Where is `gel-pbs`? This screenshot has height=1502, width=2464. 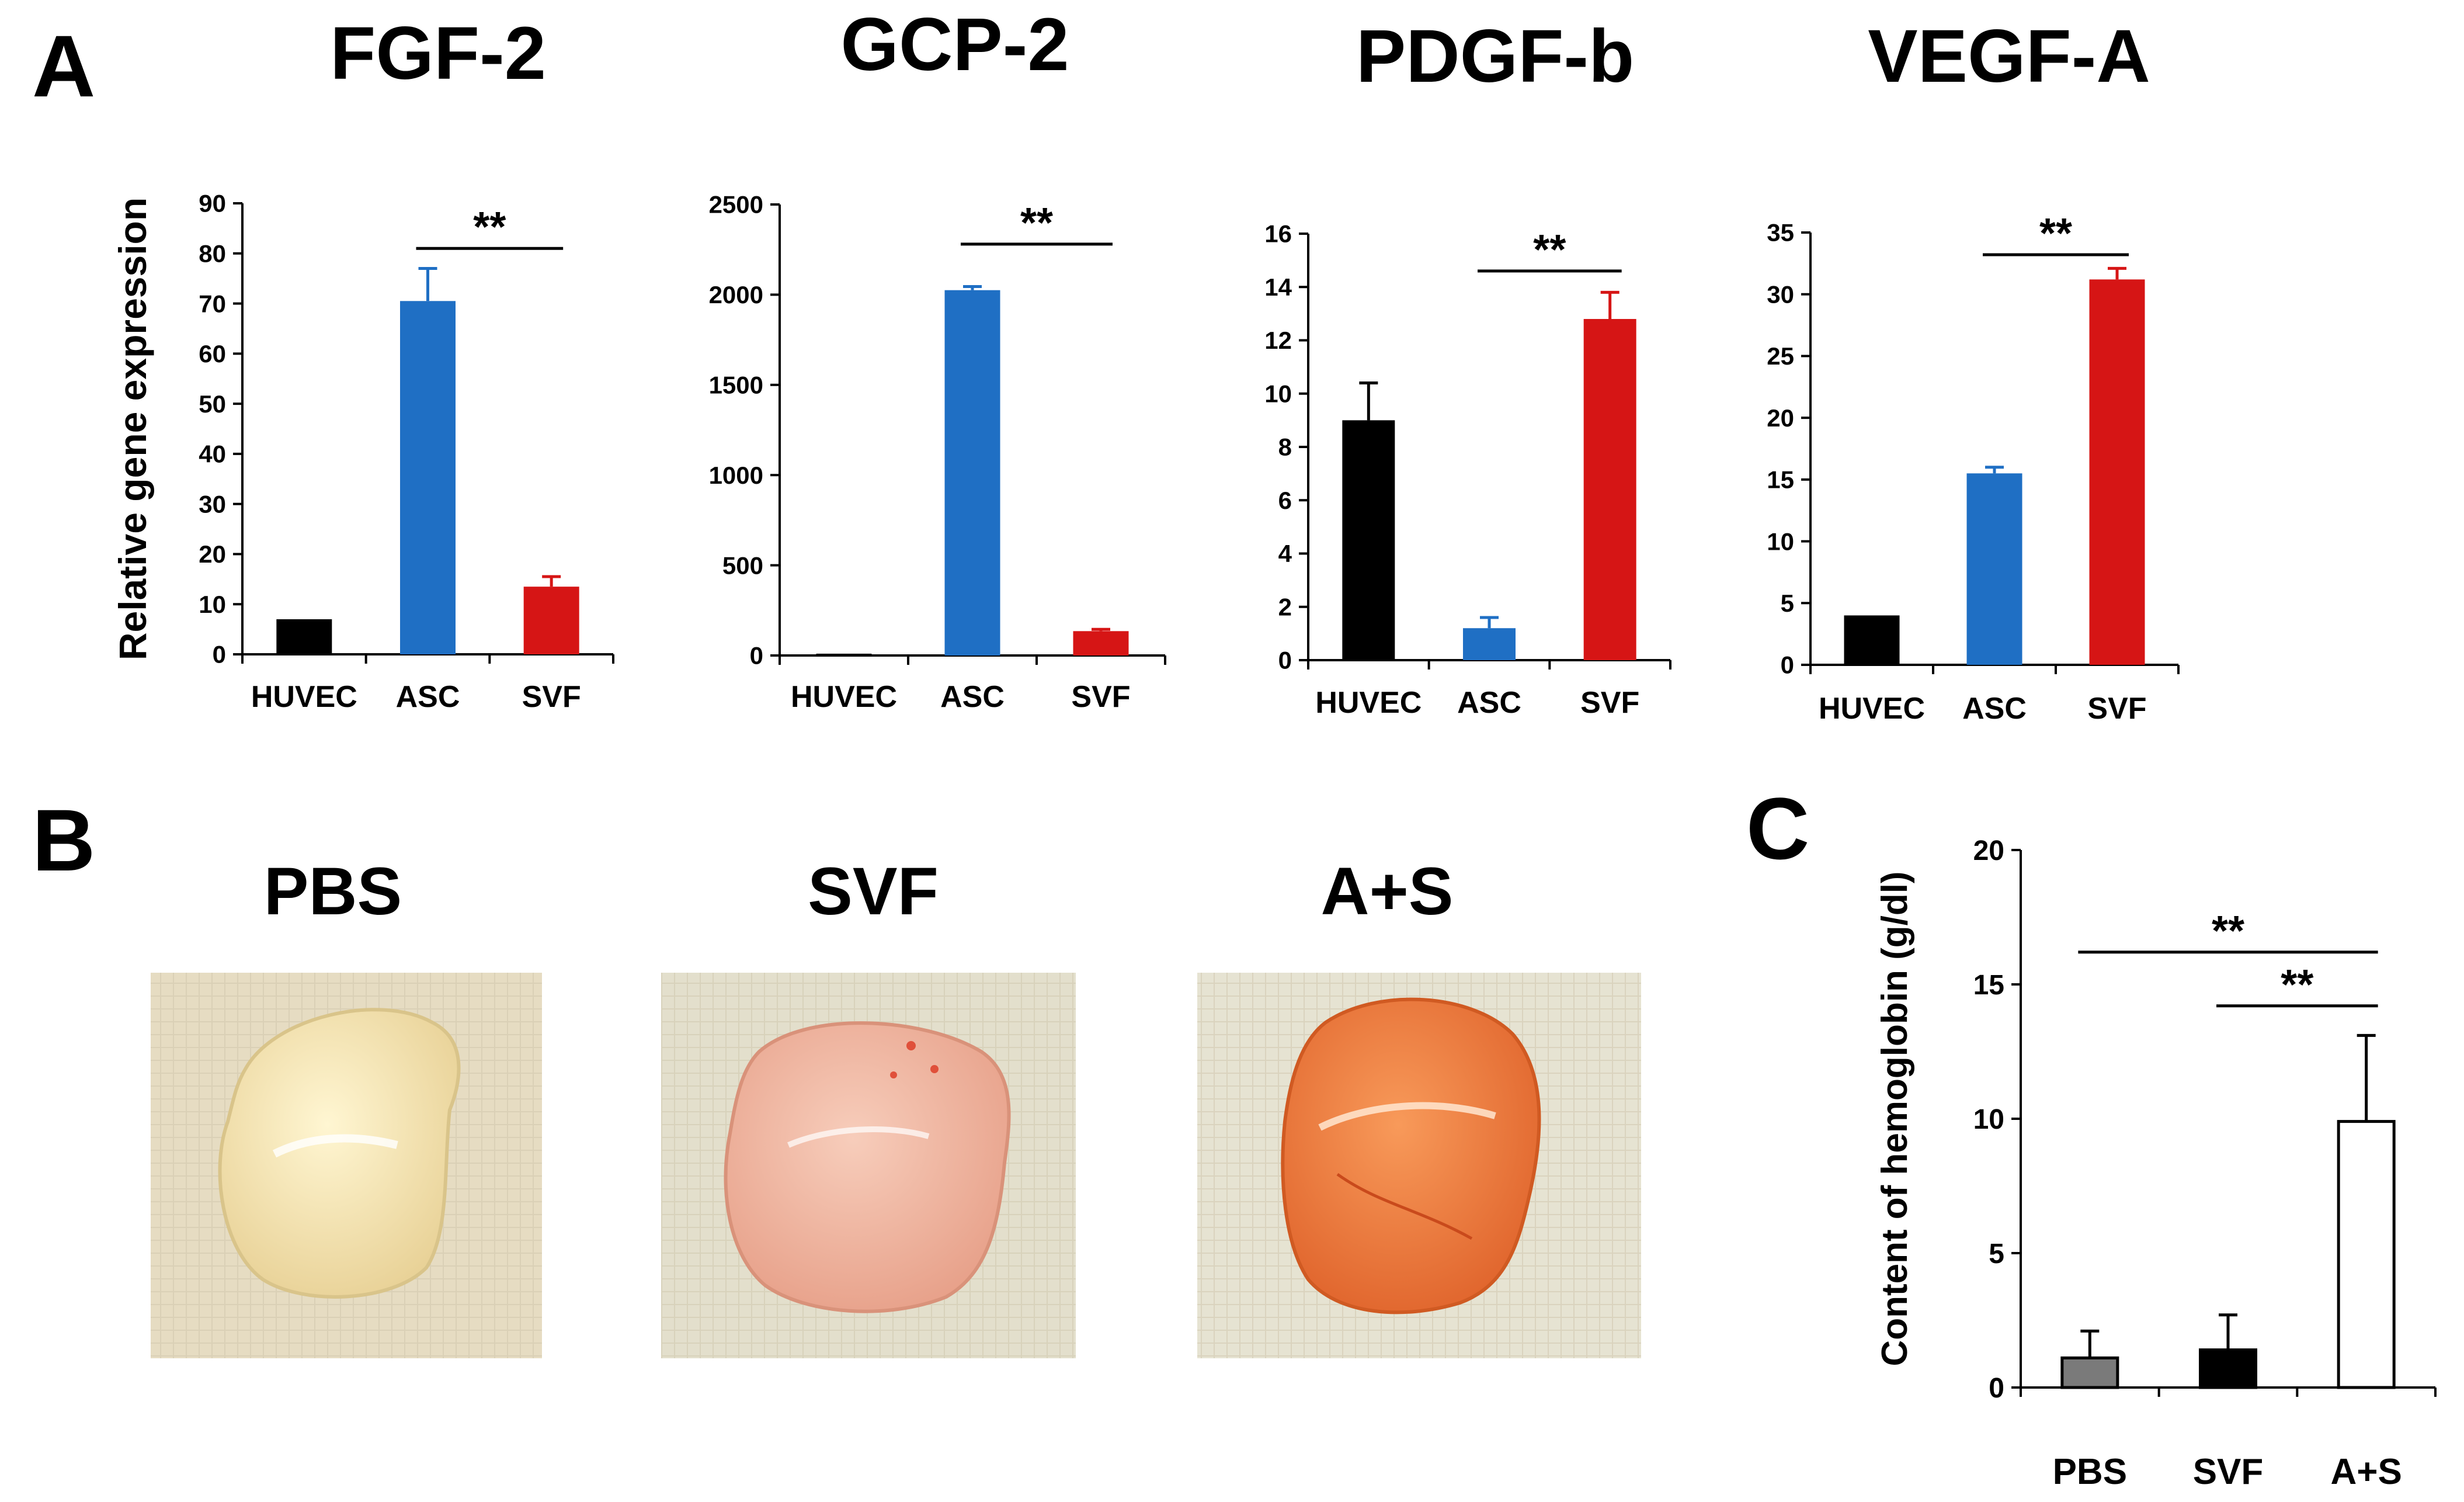 gel-pbs is located at coordinates (339, 1153).